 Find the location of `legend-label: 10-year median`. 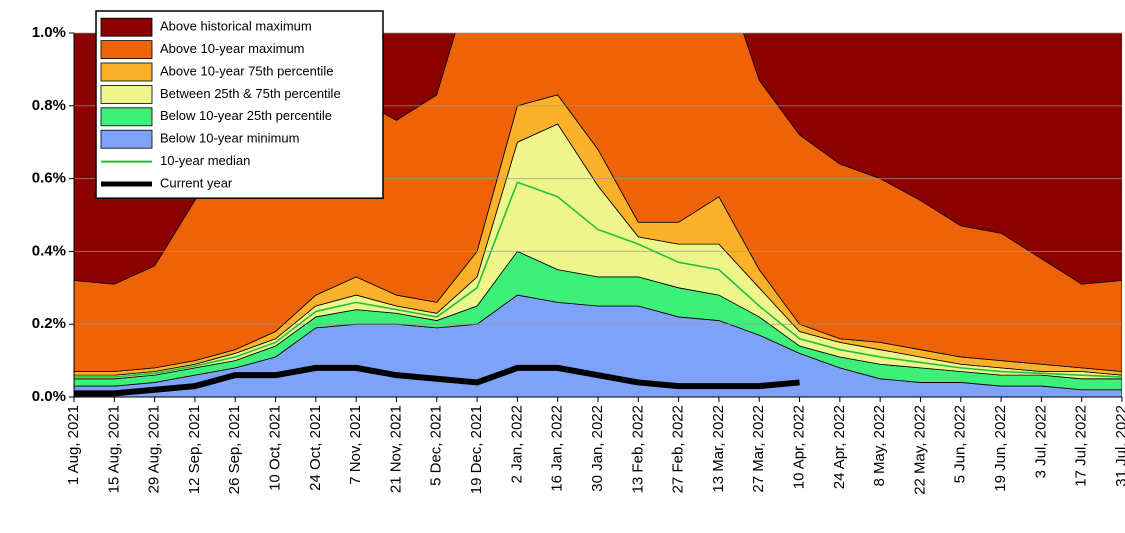

legend-label: 10-year median is located at coordinates (205, 160).